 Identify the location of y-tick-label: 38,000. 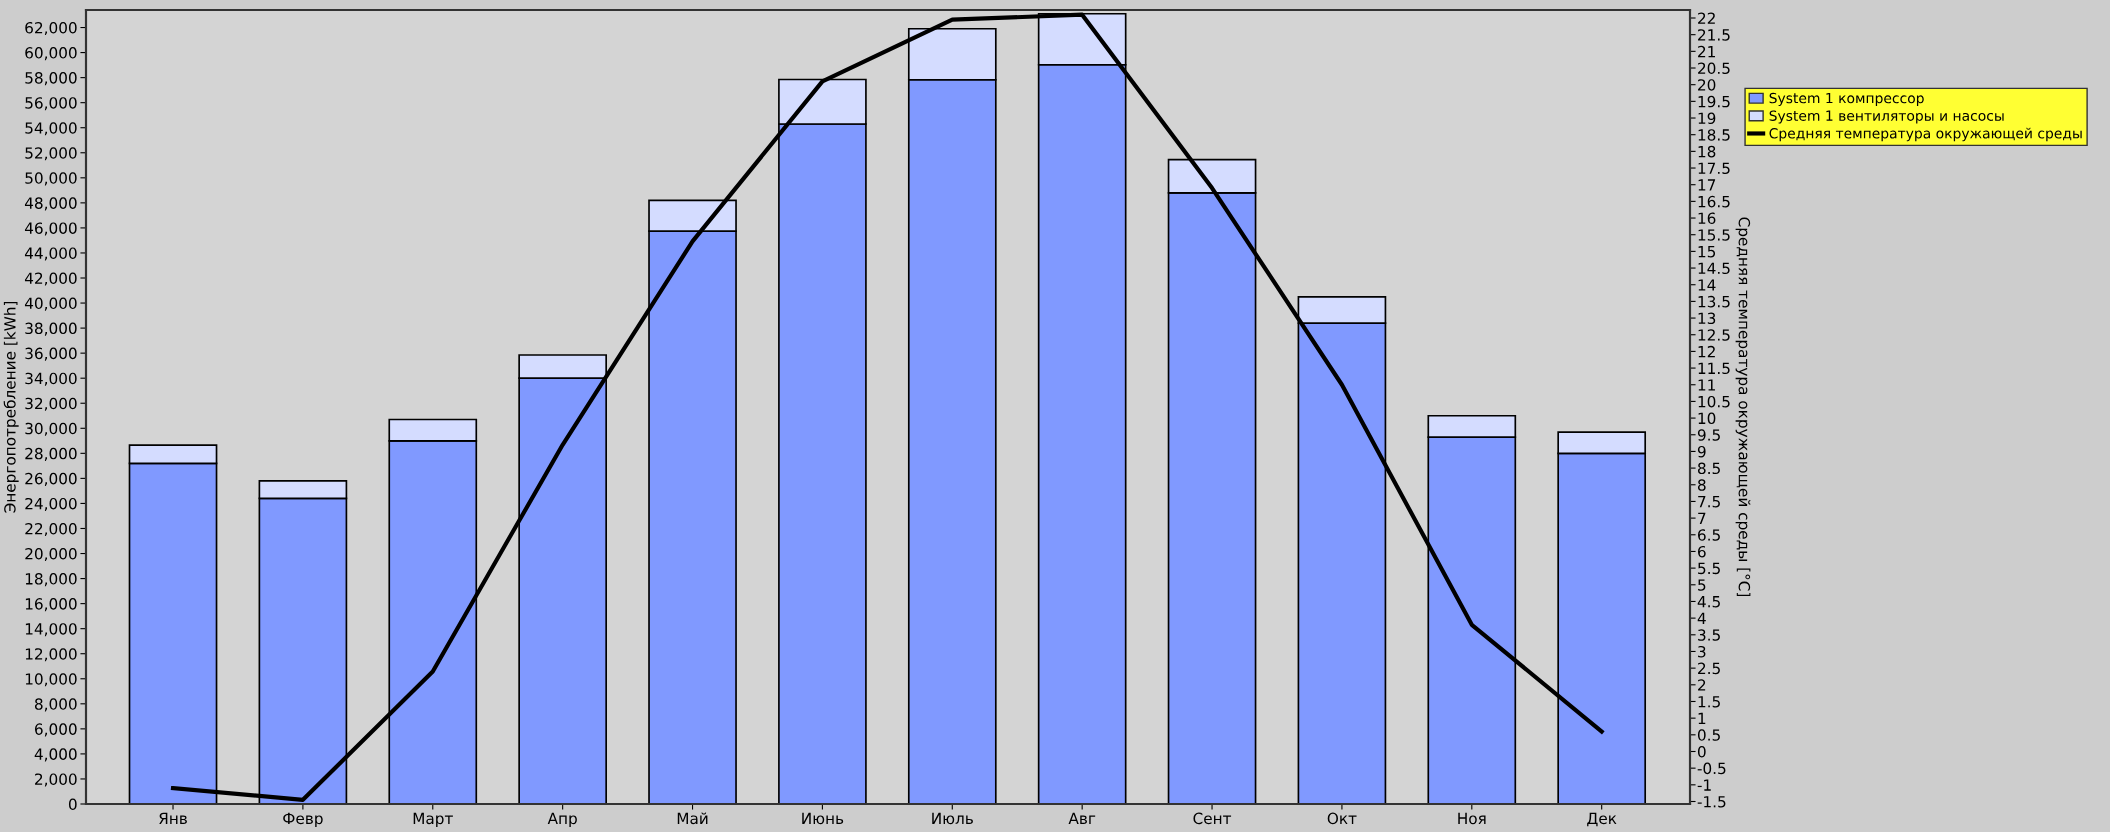
(51, 329).